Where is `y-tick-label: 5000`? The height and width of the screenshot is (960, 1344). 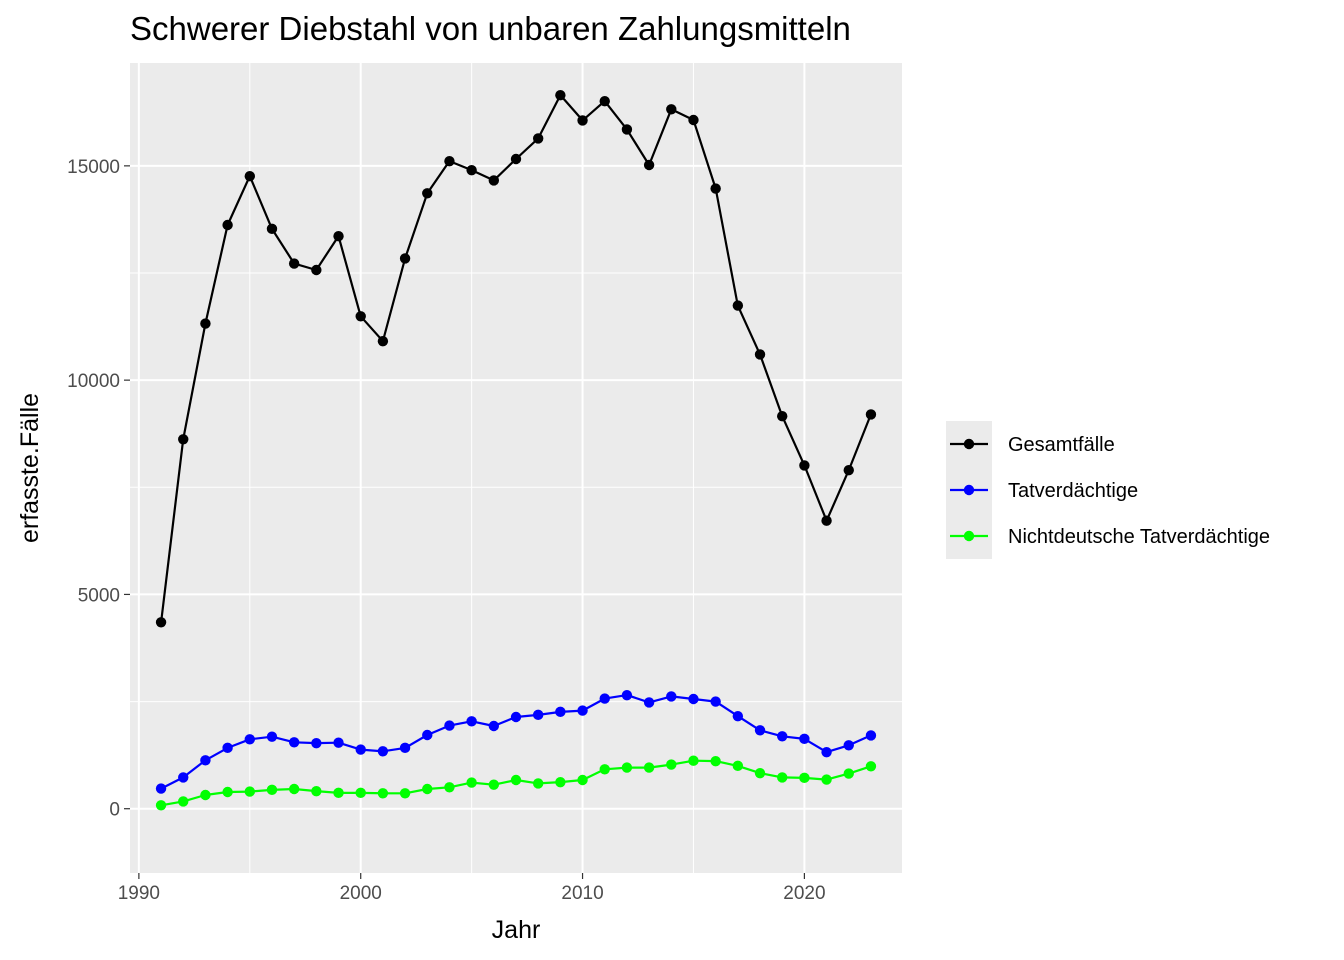
y-tick-label: 5000 is located at coordinates (99, 595).